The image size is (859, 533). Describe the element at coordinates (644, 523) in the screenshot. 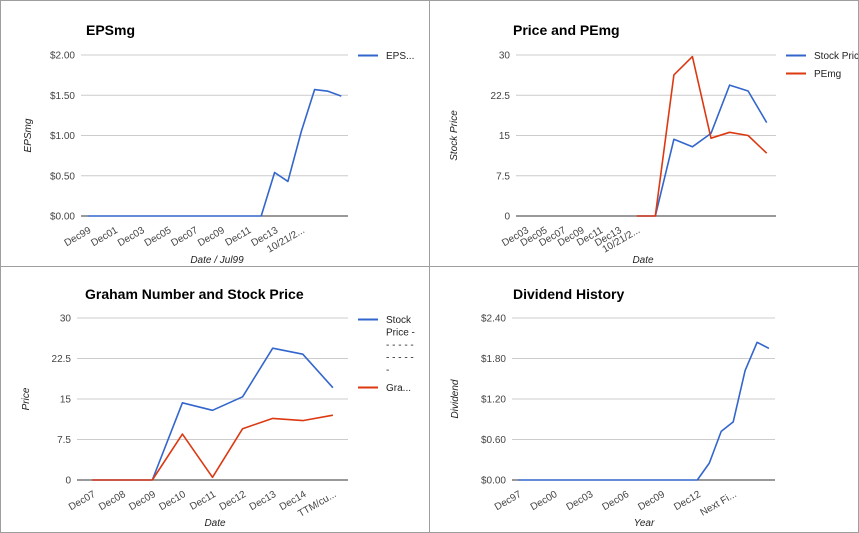

I see `x-axis-label: Year` at that location.